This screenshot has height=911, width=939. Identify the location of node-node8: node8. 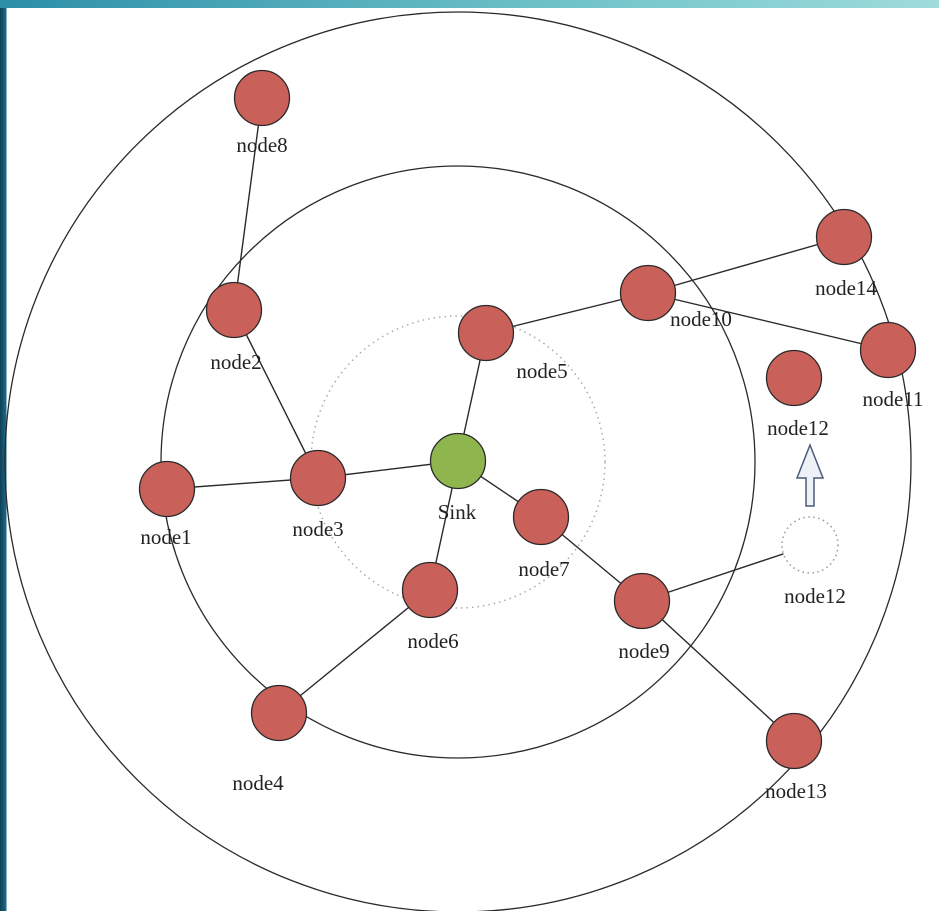
(262, 113).